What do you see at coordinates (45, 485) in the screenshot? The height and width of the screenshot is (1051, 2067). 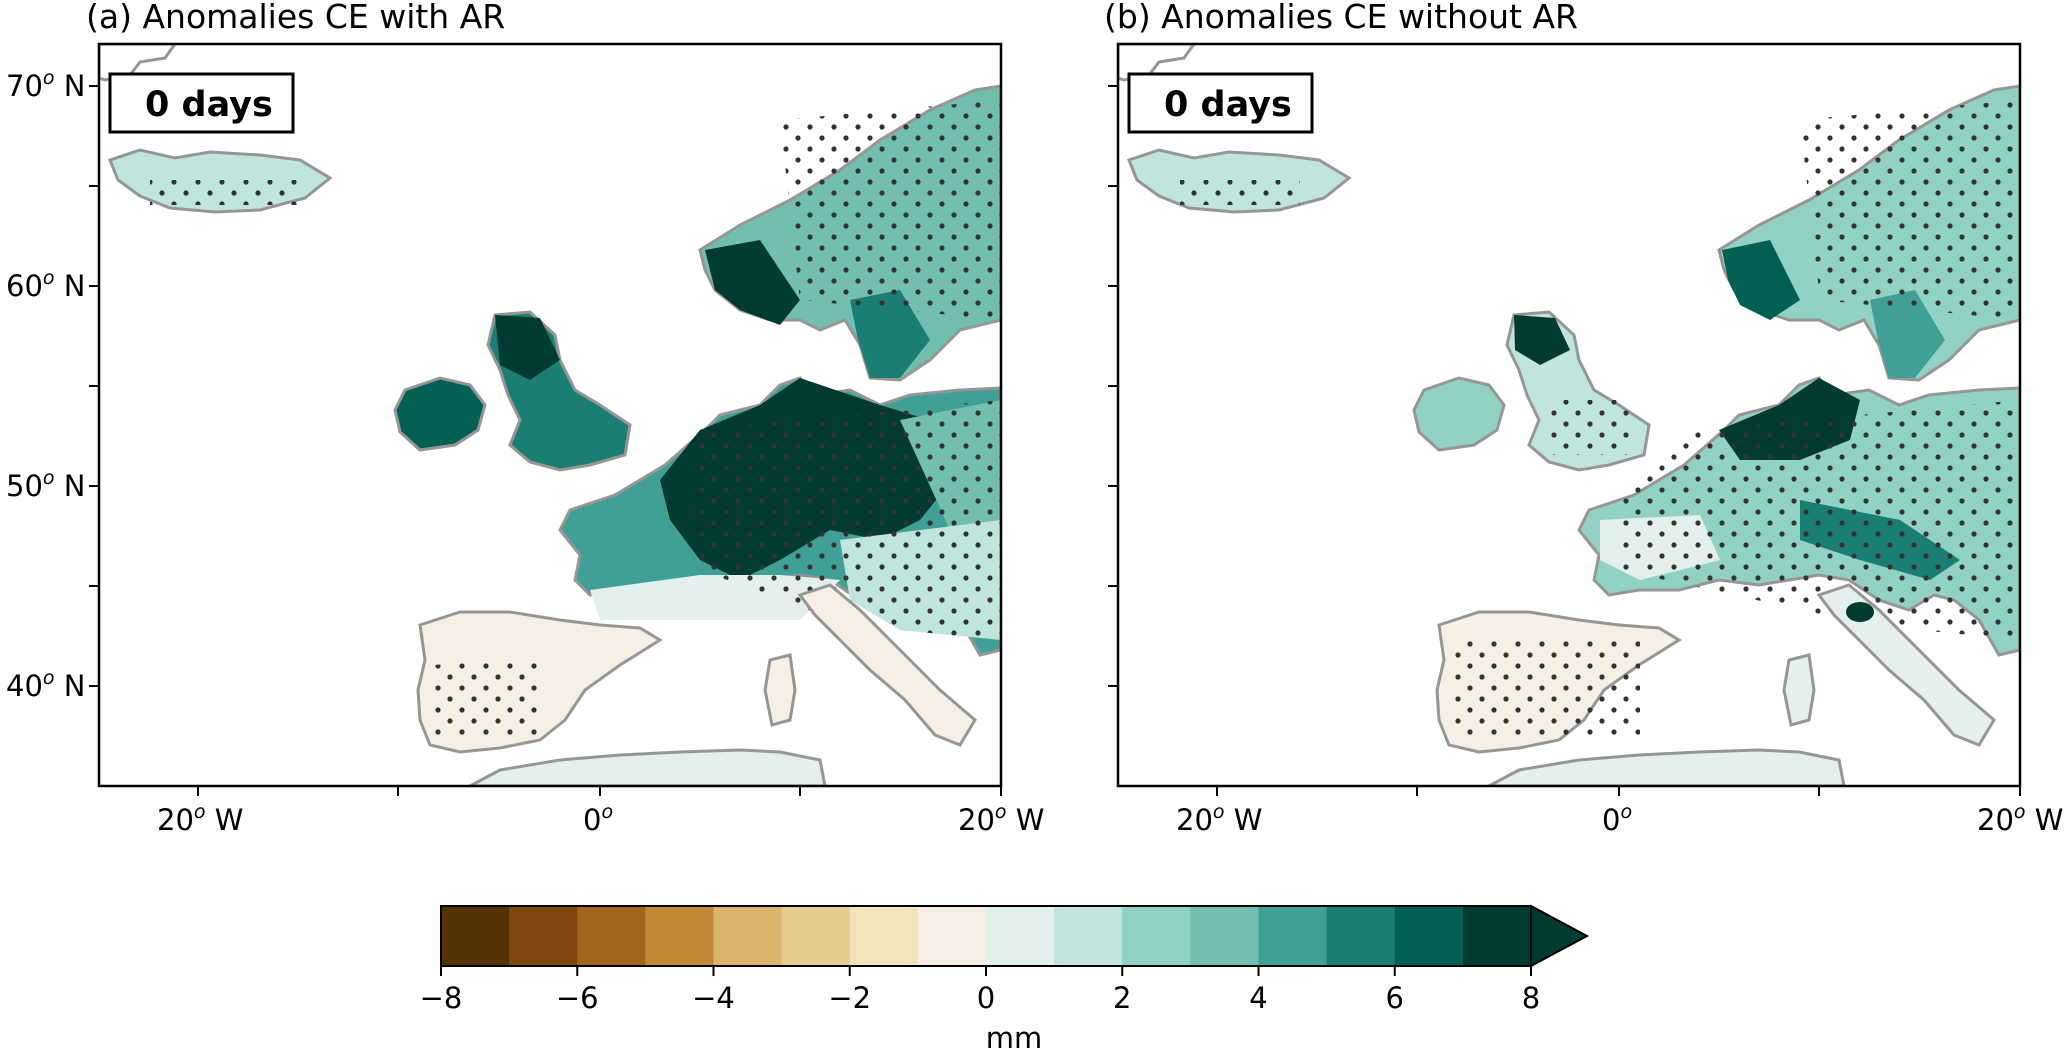 I see `lat-tick-50: 50o N` at bounding box center [45, 485].